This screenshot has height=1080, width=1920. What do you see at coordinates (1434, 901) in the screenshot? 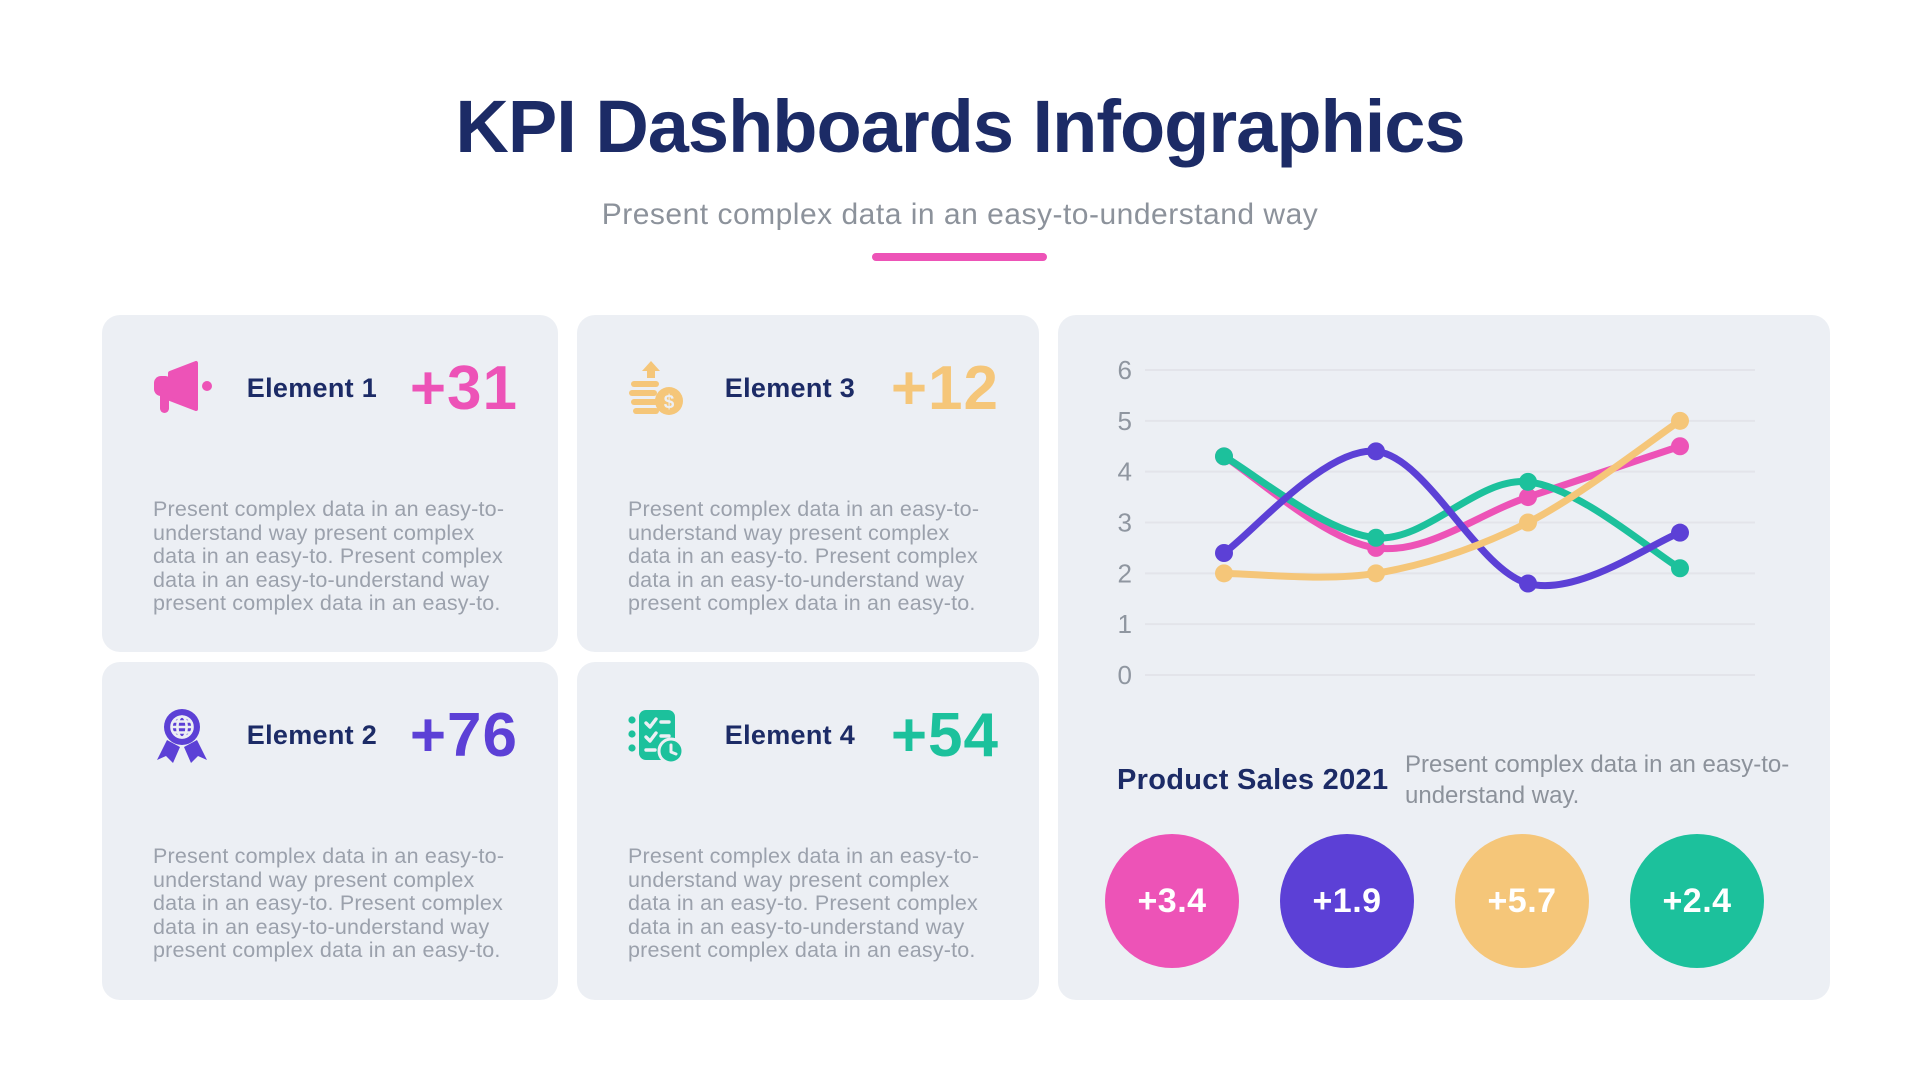
I see `stat-circles-row: +3.4 +1.9 +5.7 +2.4` at bounding box center [1434, 901].